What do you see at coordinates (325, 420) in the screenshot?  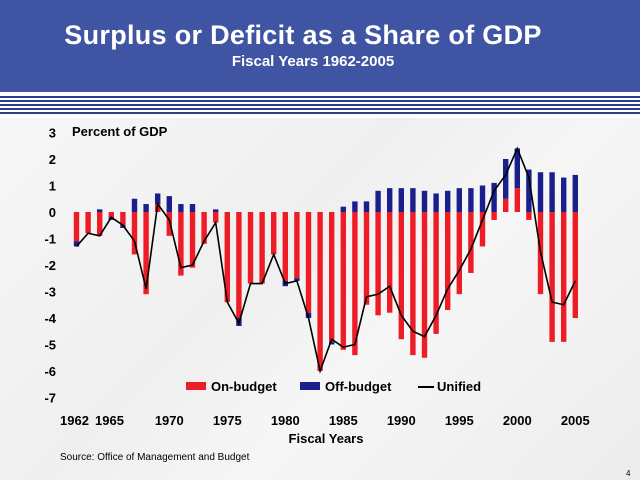 I see `x-axis-ticks: 1962 1965 1970 1975 1980 1985 1990 1995 2000 2005` at bounding box center [325, 420].